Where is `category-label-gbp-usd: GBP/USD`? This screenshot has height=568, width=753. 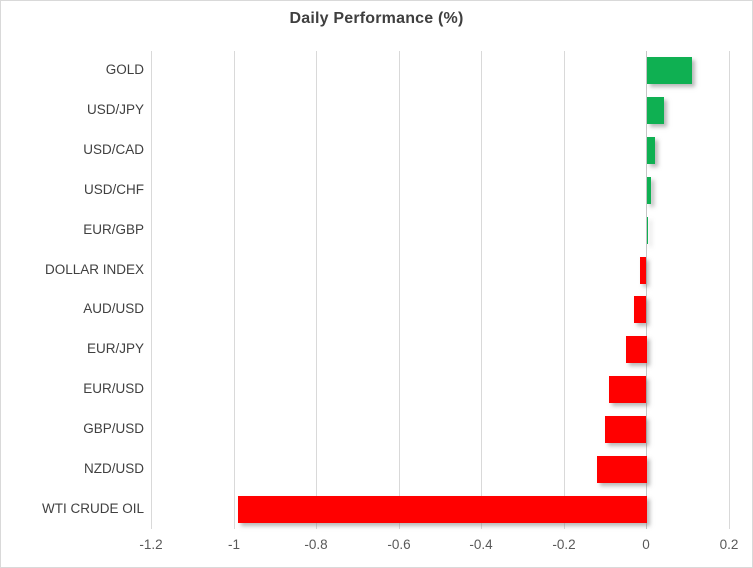
category-label-gbp-usd: GBP/USD is located at coordinates (113, 428).